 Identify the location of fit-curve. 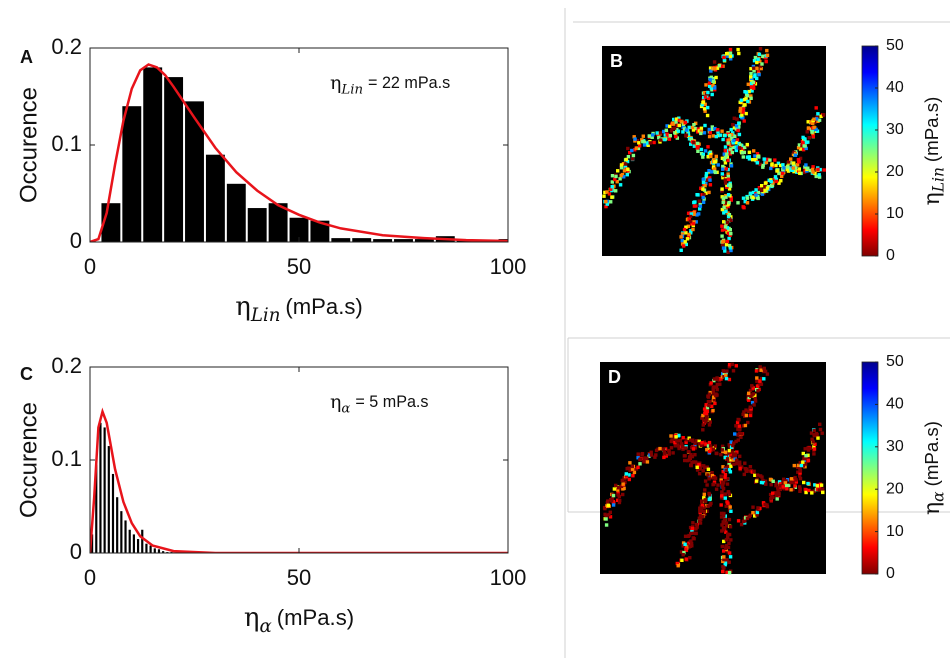
(299, 152).